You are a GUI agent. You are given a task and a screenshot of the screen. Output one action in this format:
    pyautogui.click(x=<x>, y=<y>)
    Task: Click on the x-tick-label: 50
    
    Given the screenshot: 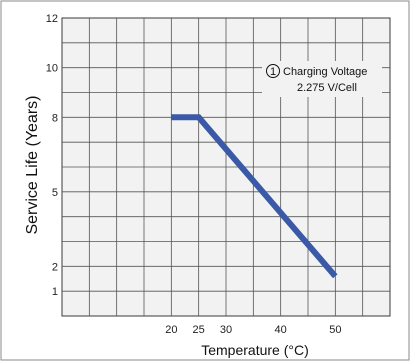 What is the action you would take?
    pyautogui.click(x=335, y=330)
    